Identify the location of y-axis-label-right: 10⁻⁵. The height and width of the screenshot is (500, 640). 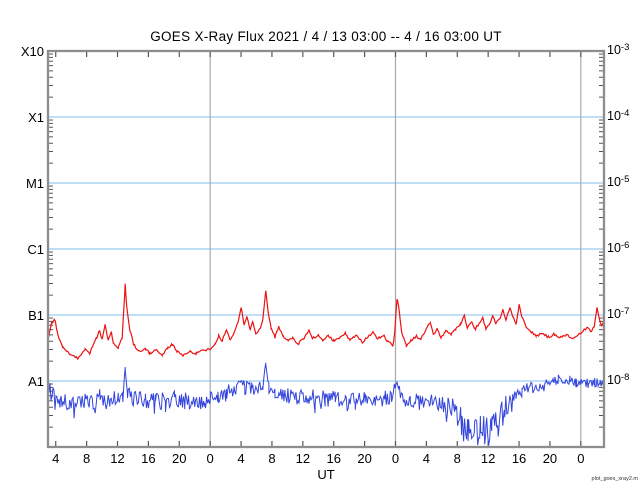
(618, 182).